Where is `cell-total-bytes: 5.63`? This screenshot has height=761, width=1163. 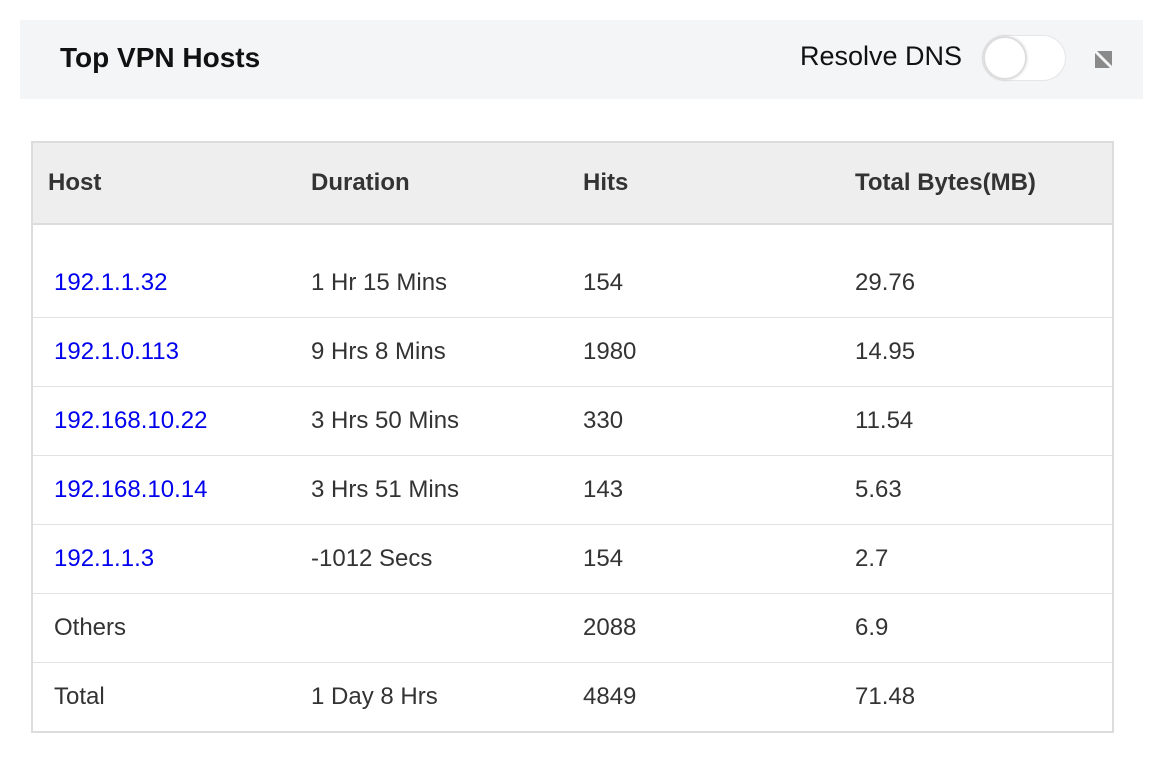
cell-total-bytes: 5.63 is located at coordinates (984, 490).